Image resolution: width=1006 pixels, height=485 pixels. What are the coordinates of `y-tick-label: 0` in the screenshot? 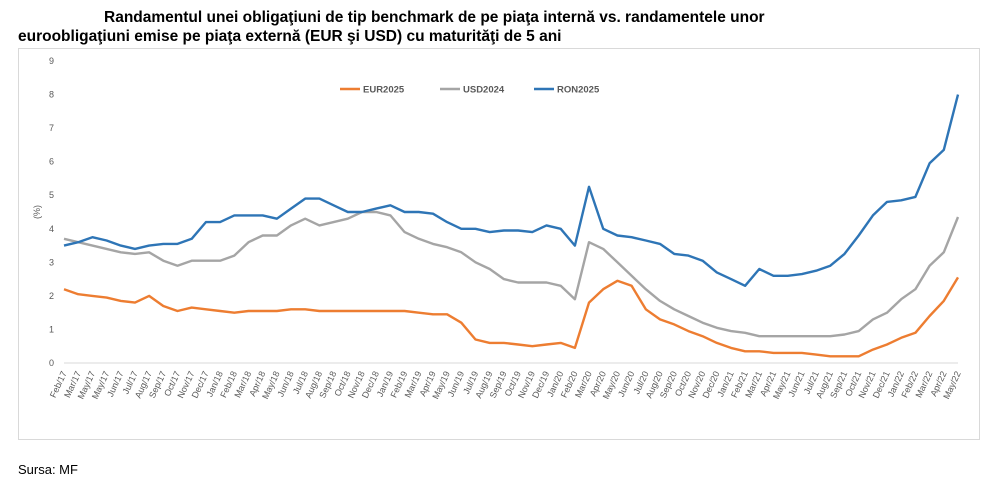 It's located at (51, 363).